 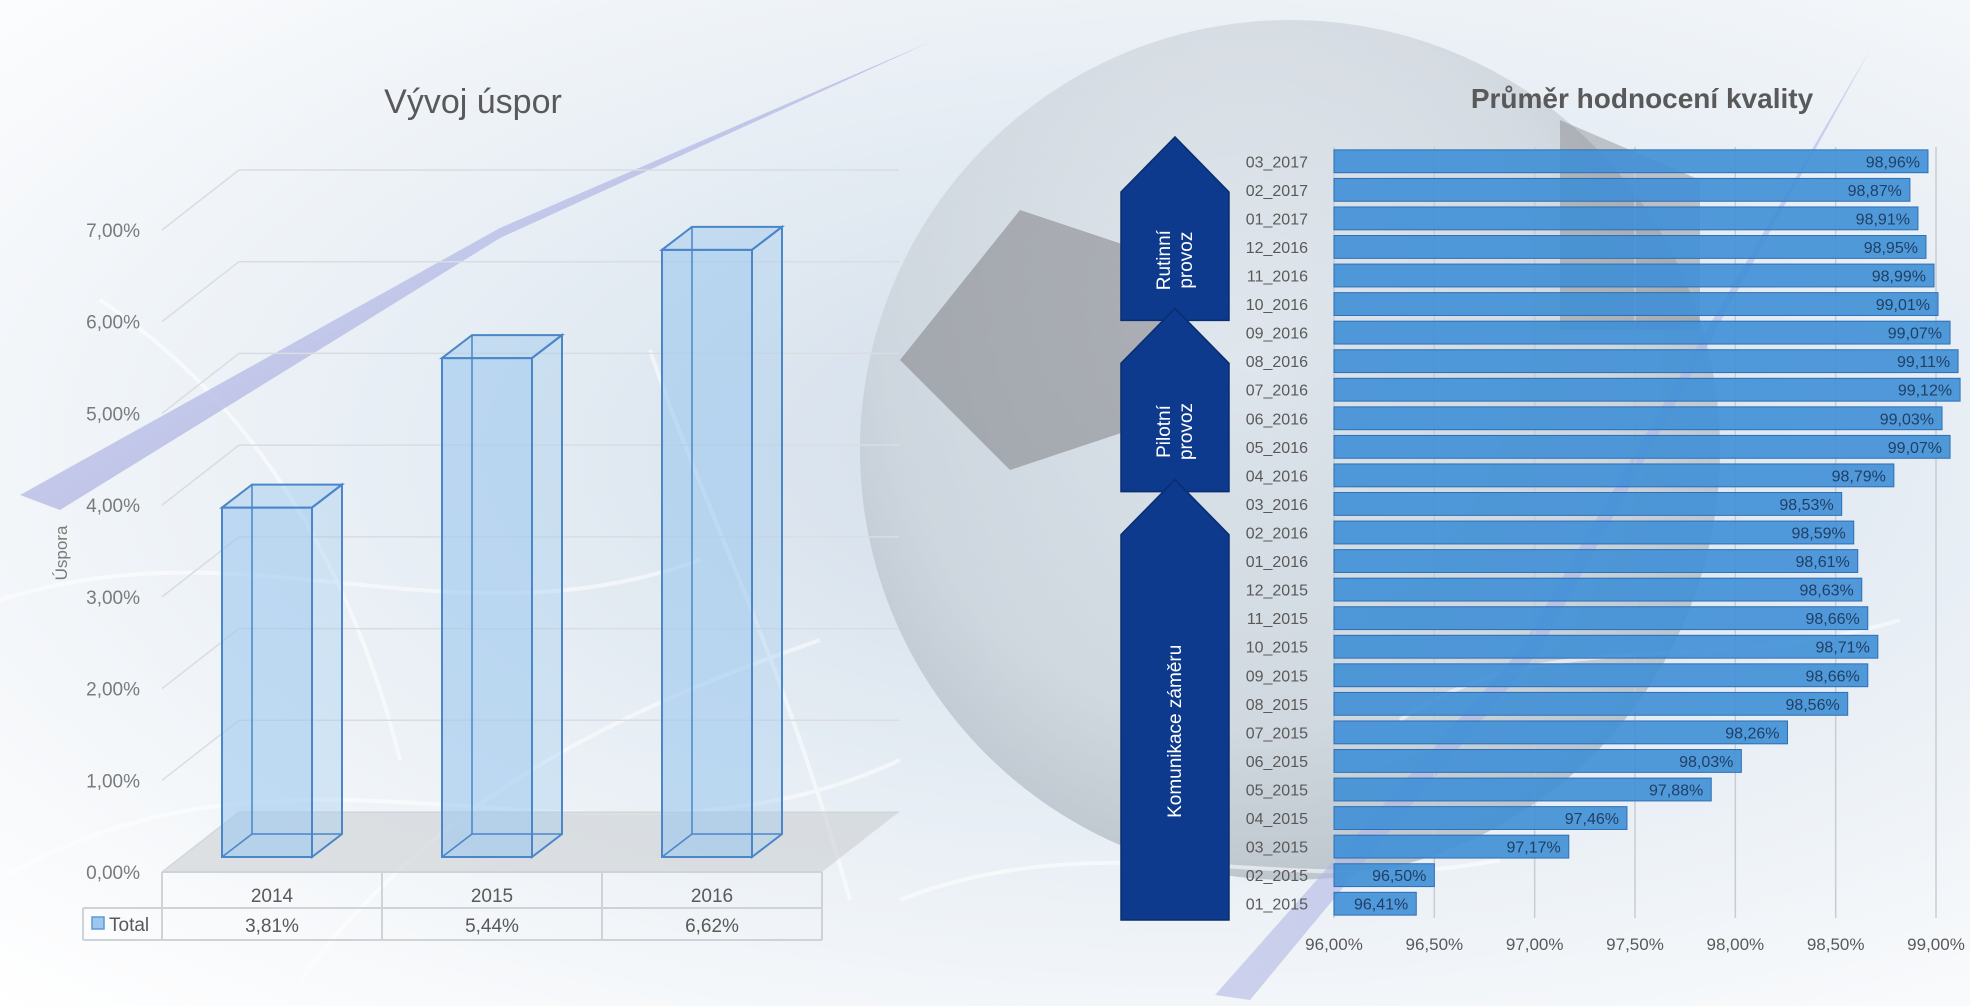 What do you see at coordinates (1277, 391) in the screenshot?
I see `category-label: 07_2016` at bounding box center [1277, 391].